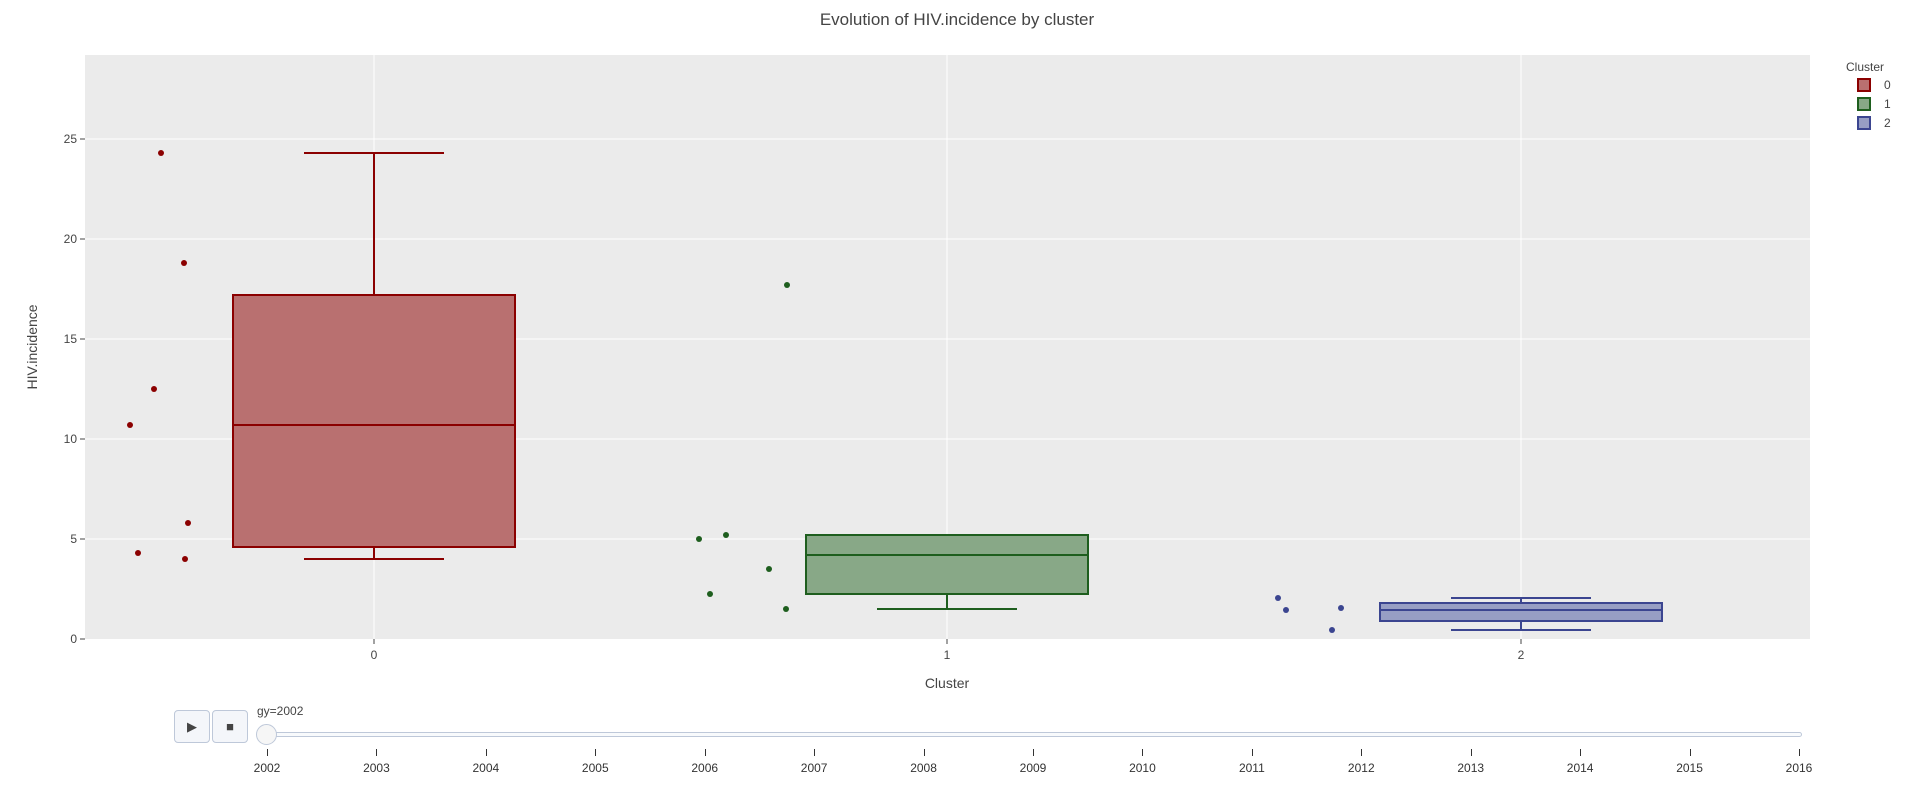  What do you see at coordinates (1868, 95) in the screenshot?
I see `legend: Cluster 0 1 2` at bounding box center [1868, 95].